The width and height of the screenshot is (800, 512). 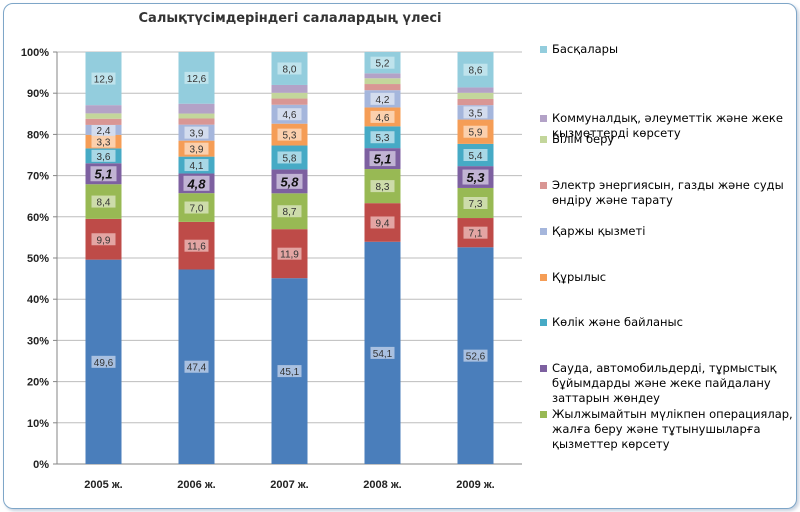 I want to click on data-label: 49,6, so click(x=104, y=363).